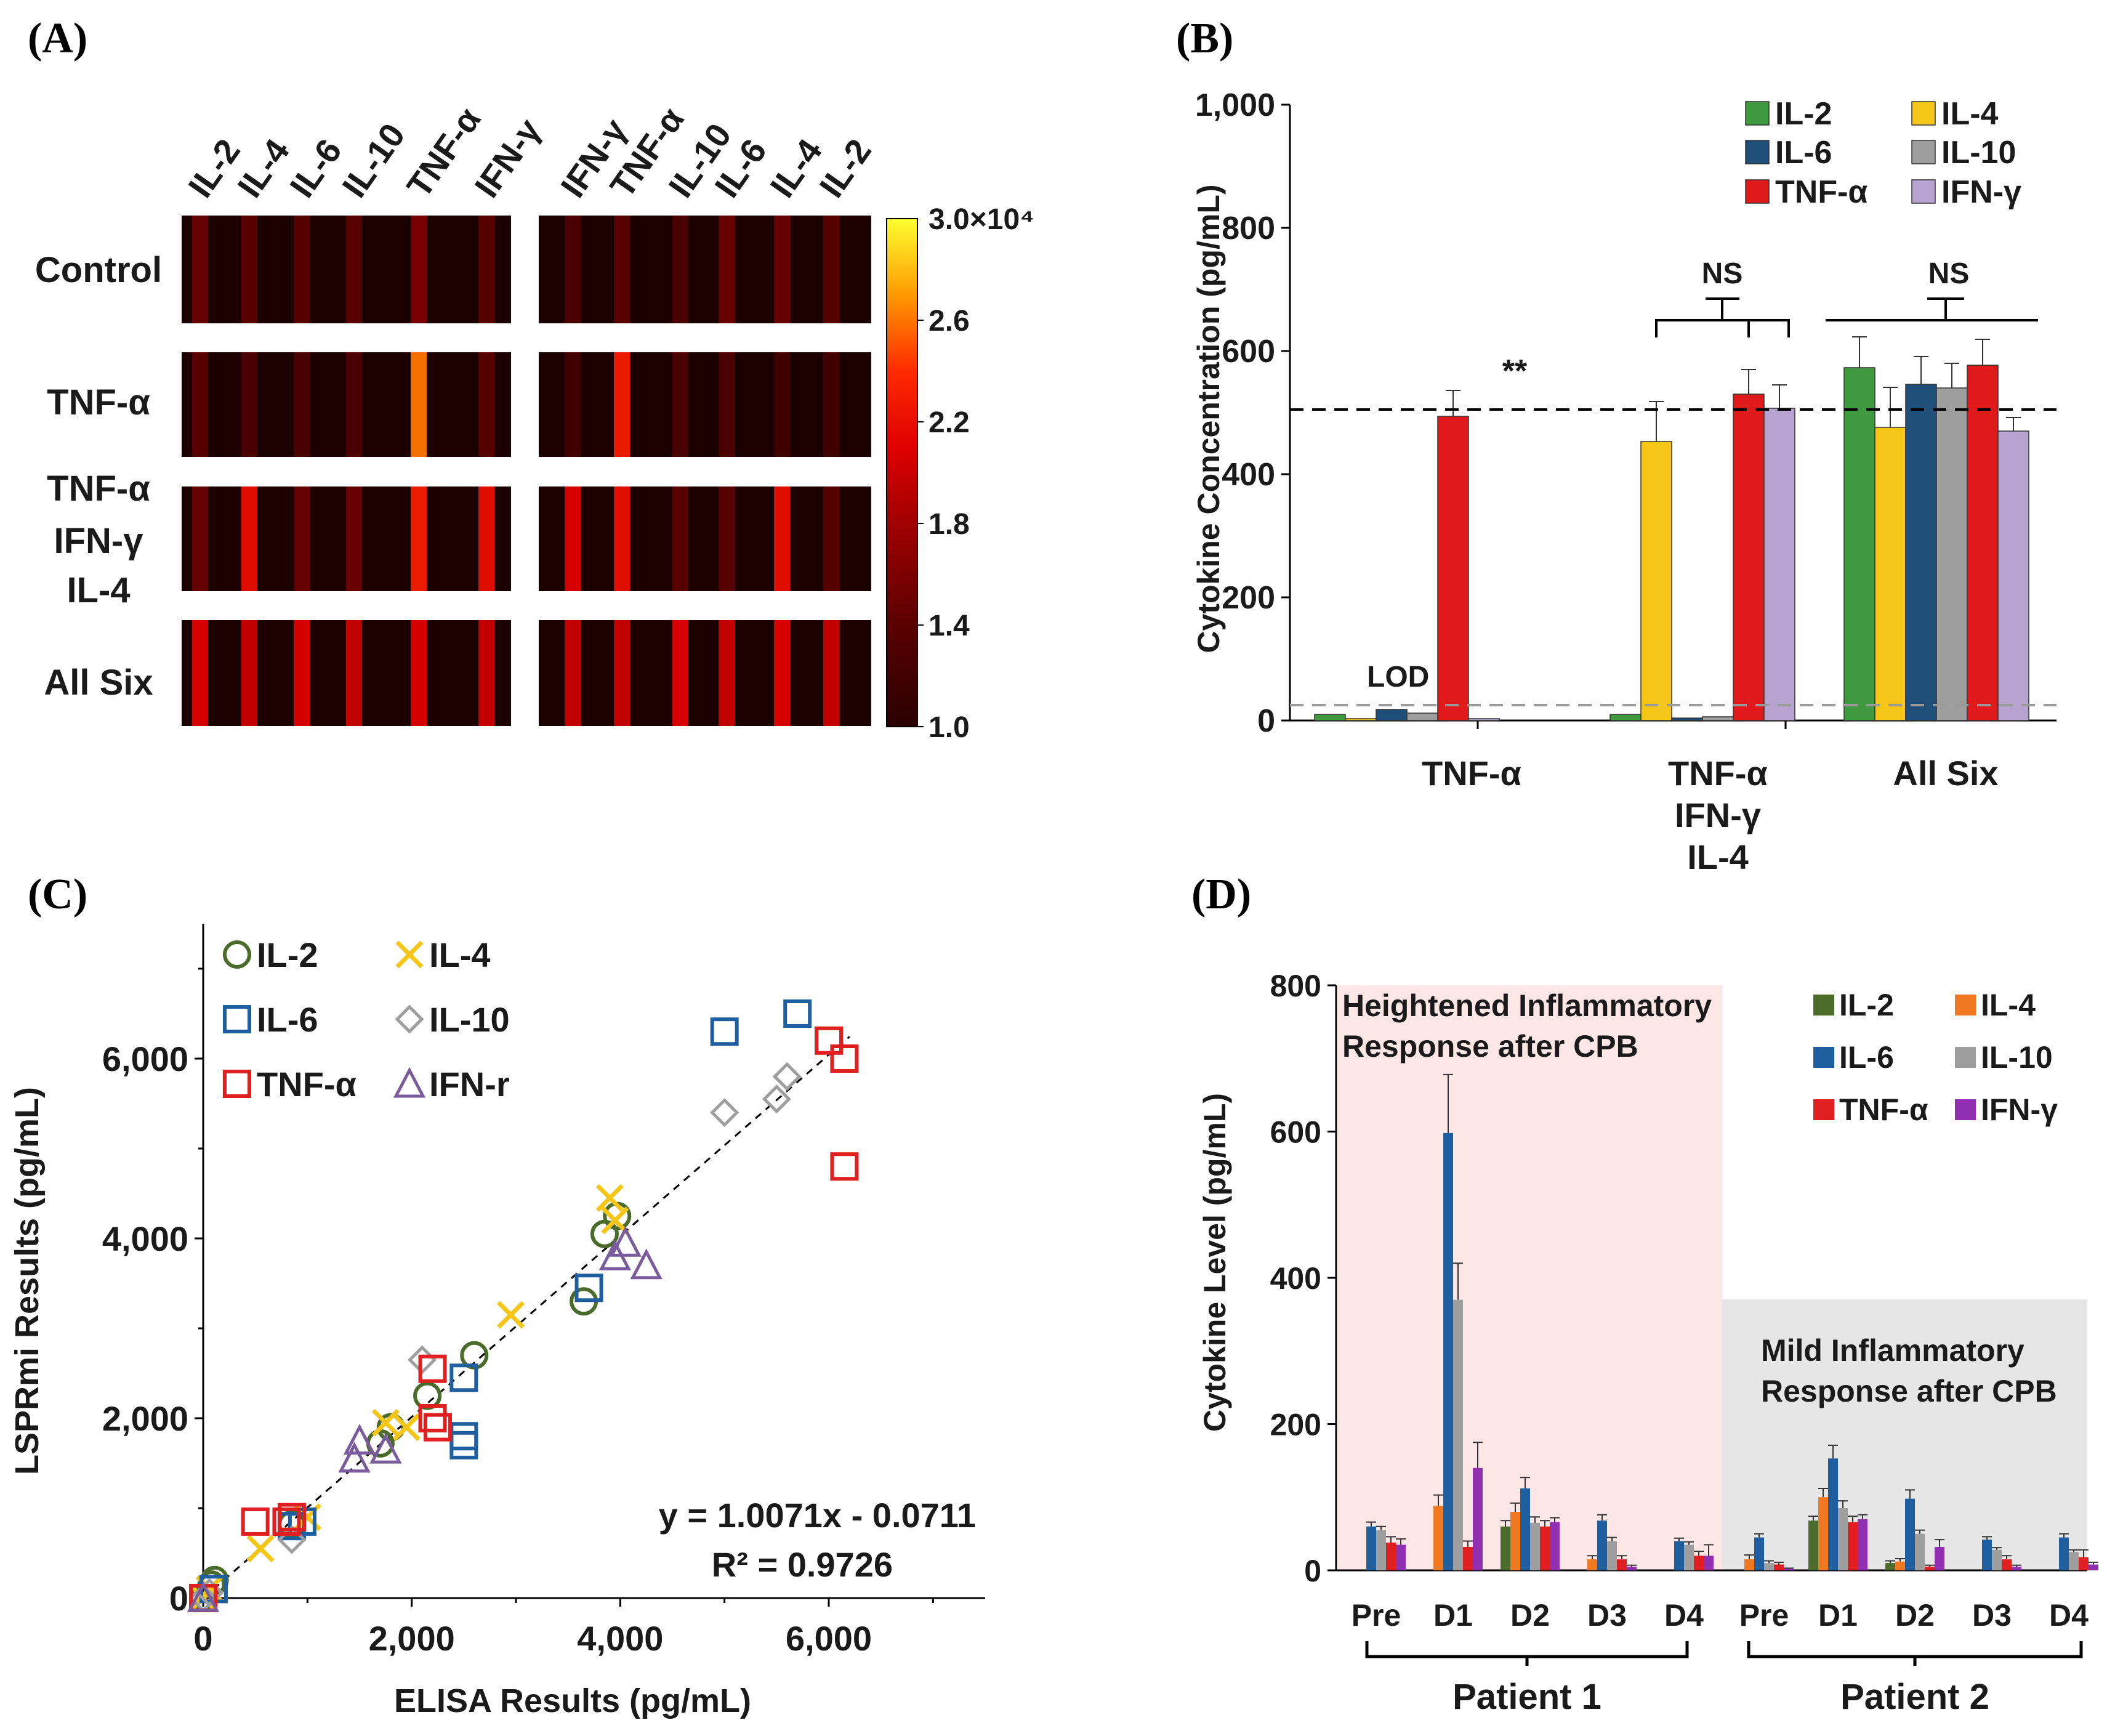 This screenshot has width=2107, height=1736. I want to click on b-legend-label: IL-4, so click(1970, 114).